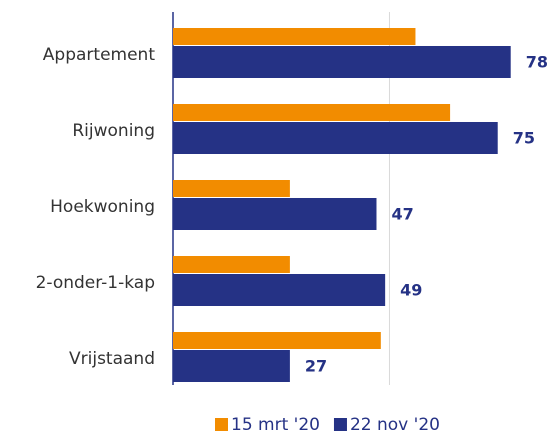 The width and height of the screenshot is (555, 433). I want to click on y-tick-label: Vrijstaand, so click(112, 359).